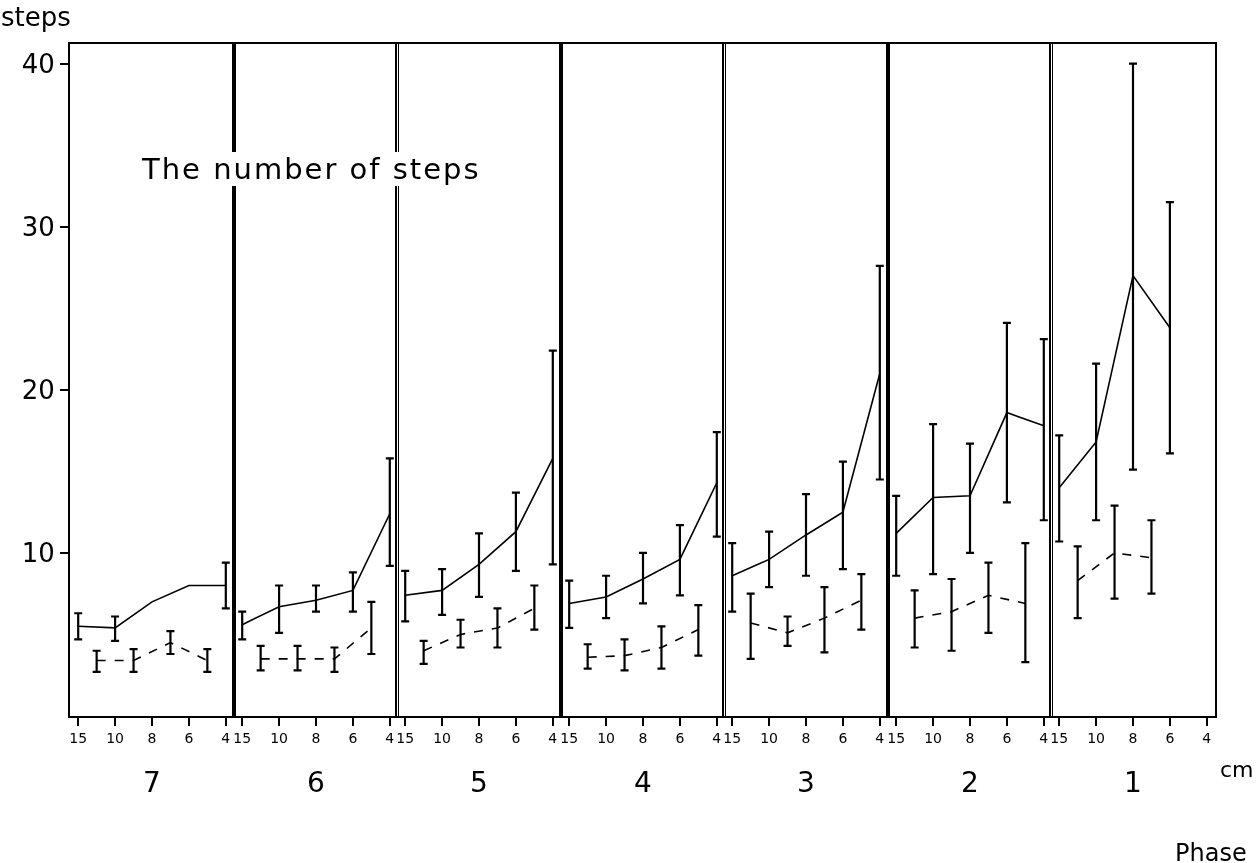 The height and width of the screenshot is (863, 1257). What do you see at coordinates (38, 389) in the screenshot?
I see `y-tick-label: 20` at bounding box center [38, 389].